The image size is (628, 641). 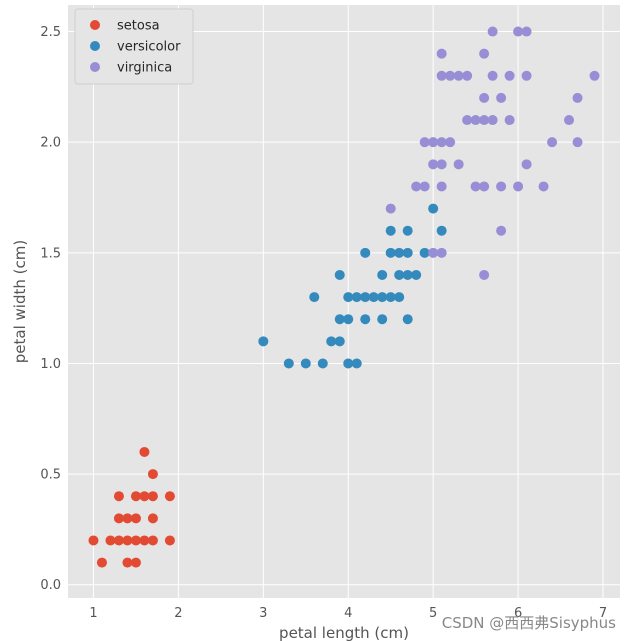 I want to click on x-tick-labels: 1 2 3 4 5 6 7, so click(x=348, y=613).